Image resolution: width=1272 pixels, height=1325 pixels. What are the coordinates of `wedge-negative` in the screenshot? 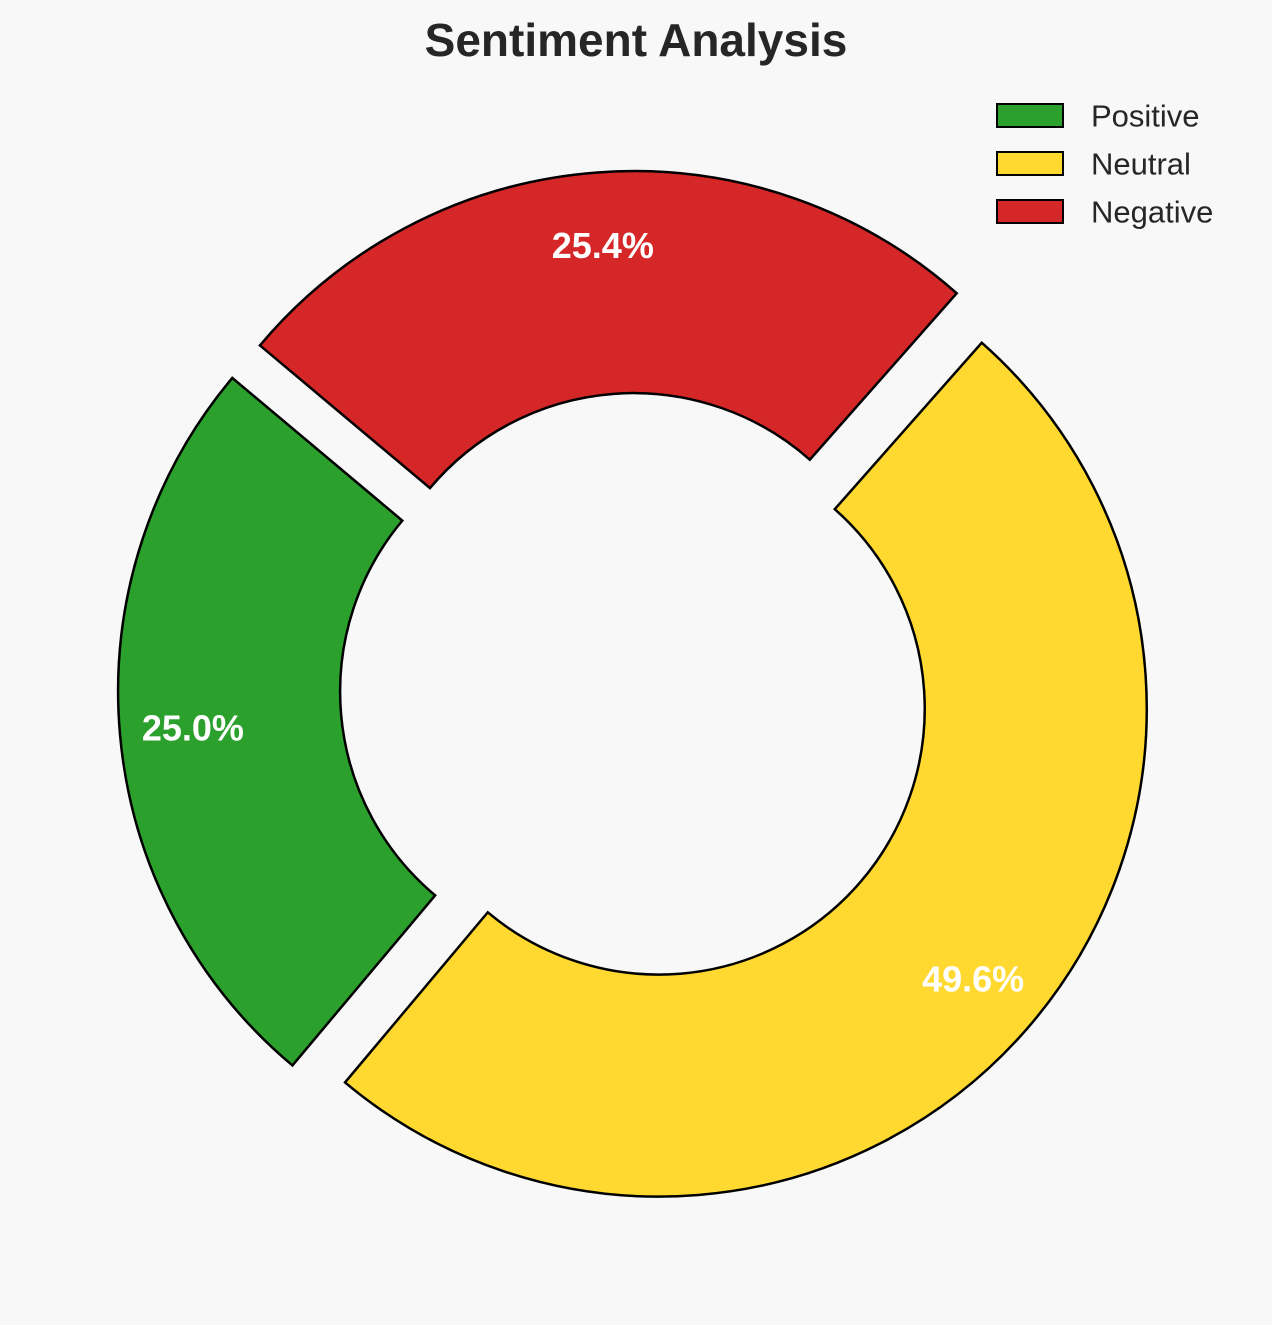 It's located at (608, 329).